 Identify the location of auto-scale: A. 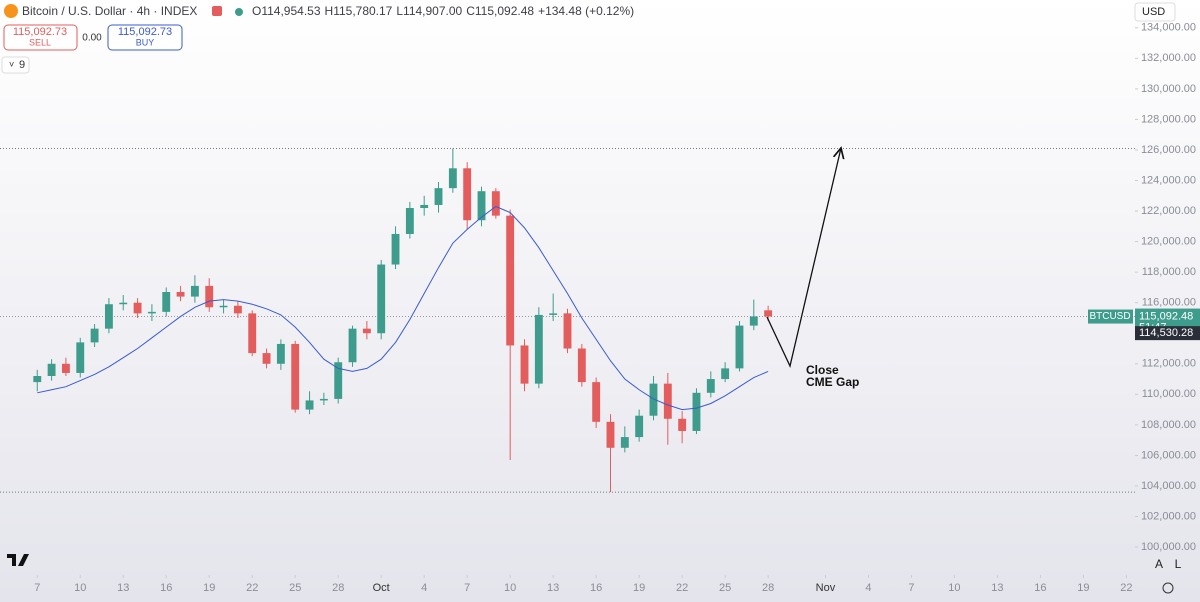
(1159, 564).